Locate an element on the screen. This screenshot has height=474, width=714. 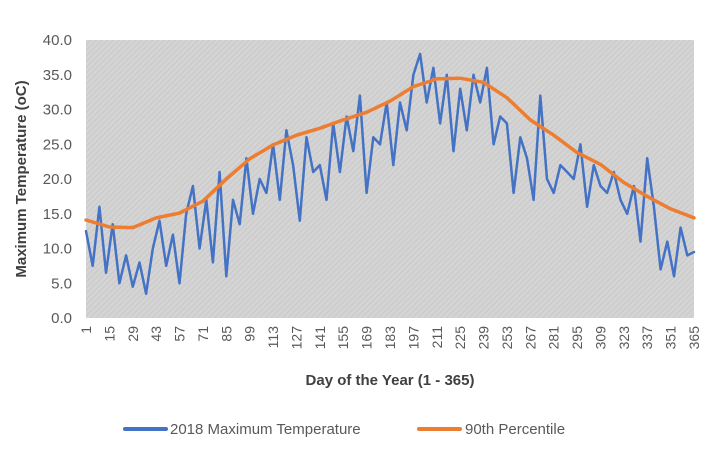
x-tick-label: 155 is located at coordinates (343, 338).